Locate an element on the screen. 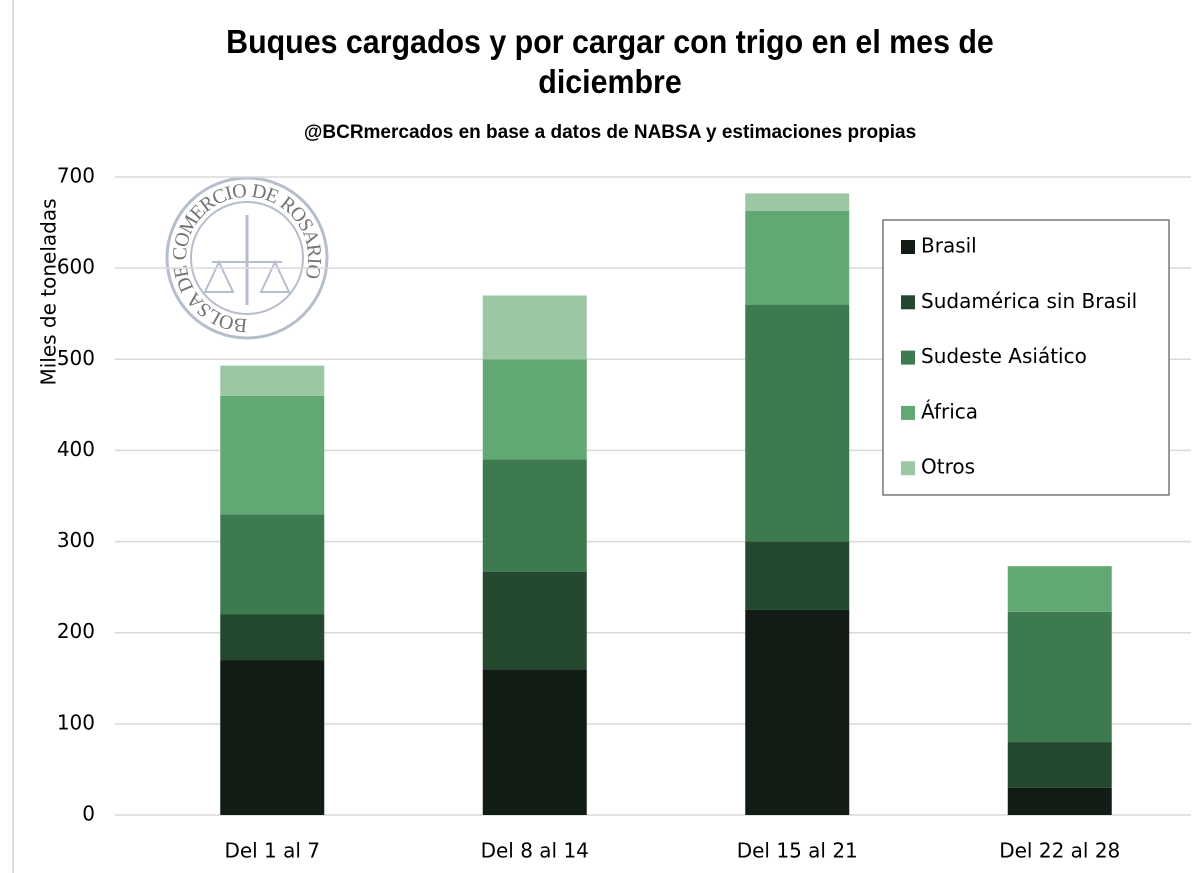 Image resolution: width=1203 pixels, height=873 pixels. y-tick-label: 0 is located at coordinates (88, 814).